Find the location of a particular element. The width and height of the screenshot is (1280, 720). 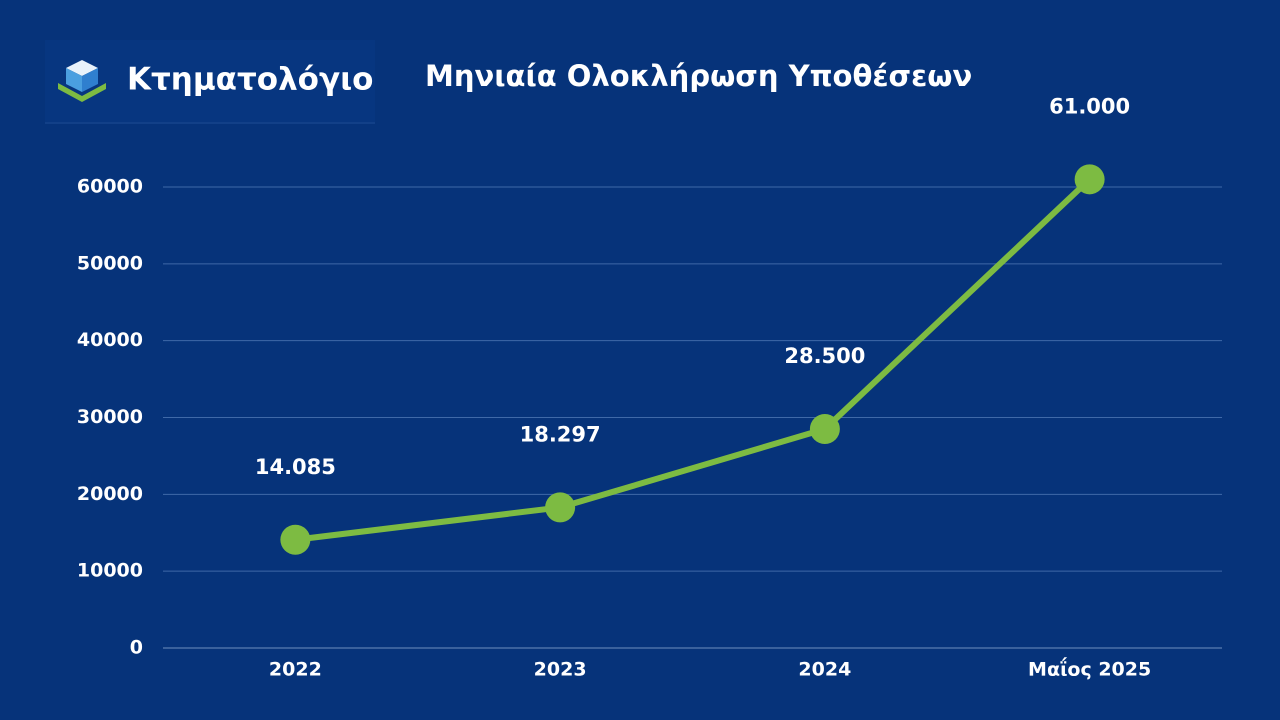

data-label: 61.000 is located at coordinates (1089, 106).